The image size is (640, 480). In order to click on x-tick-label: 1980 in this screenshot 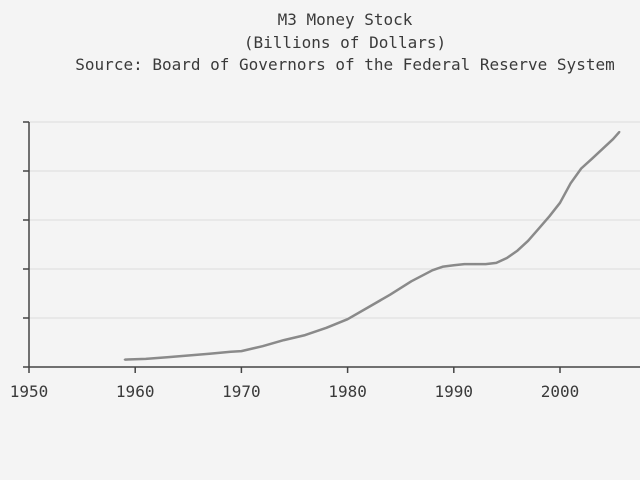, I will do `click(347, 391)`.